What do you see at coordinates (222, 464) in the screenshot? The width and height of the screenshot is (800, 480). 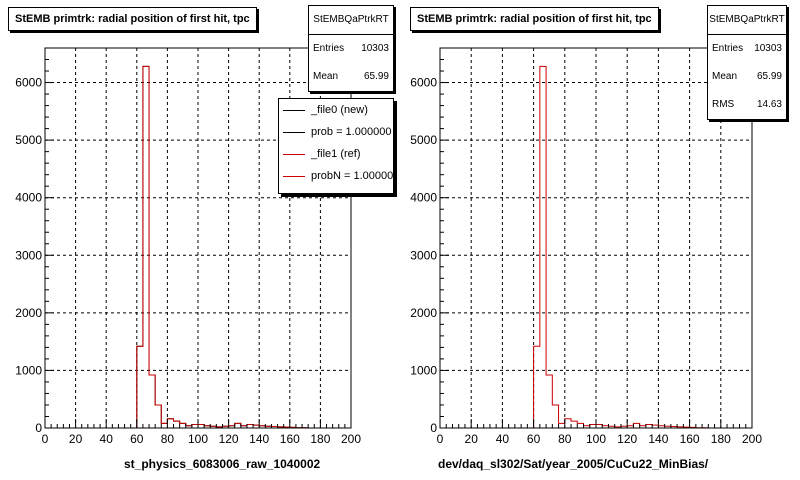 I see `pad1-x-title: st_physics_6083006_raw_1040002` at bounding box center [222, 464].